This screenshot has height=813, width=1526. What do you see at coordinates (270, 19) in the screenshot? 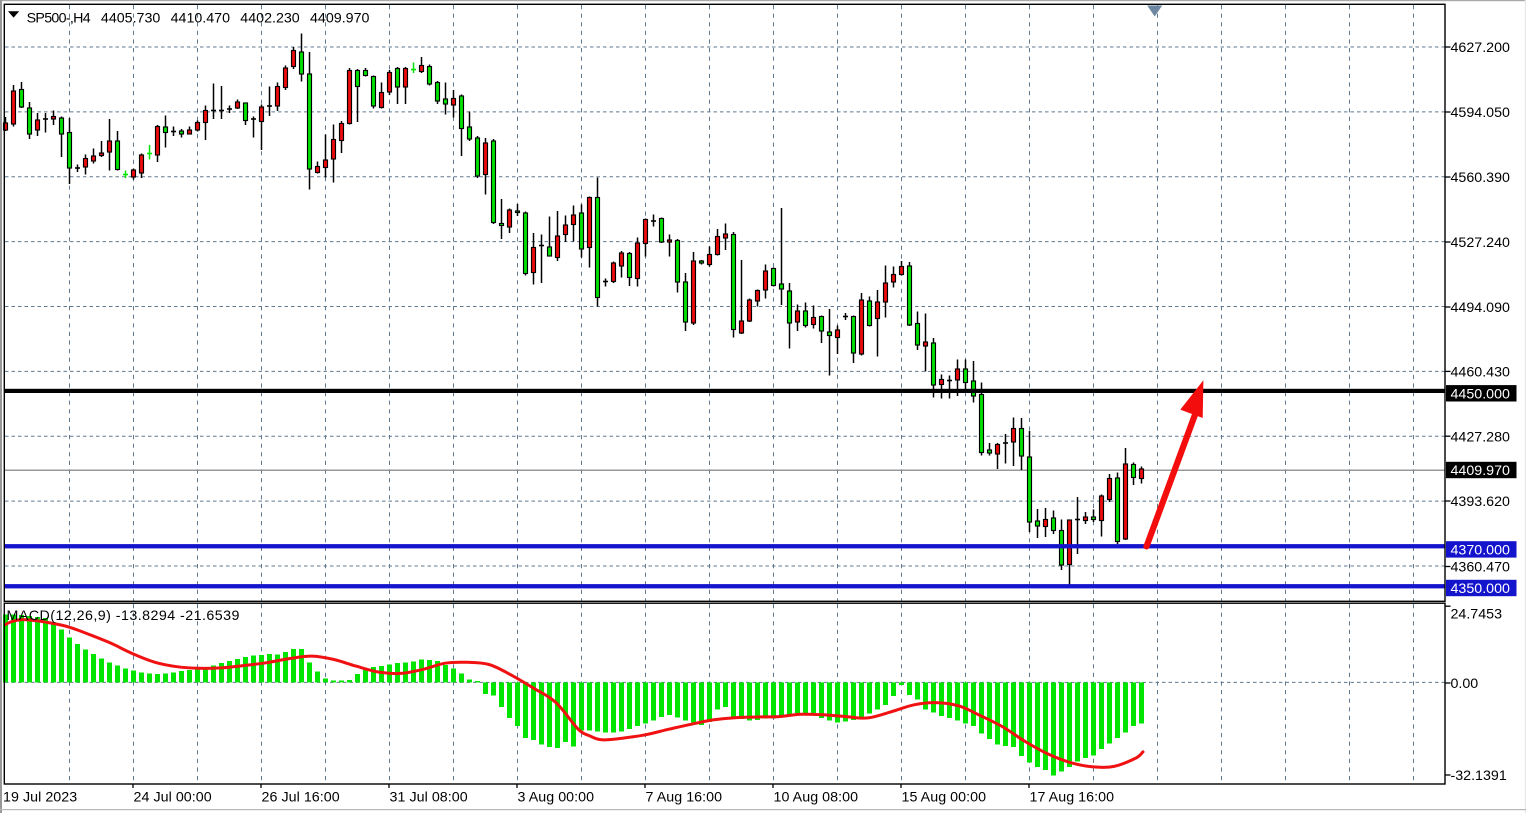
I see `svg-text: 4402.230` at bounding box center [270, 19].